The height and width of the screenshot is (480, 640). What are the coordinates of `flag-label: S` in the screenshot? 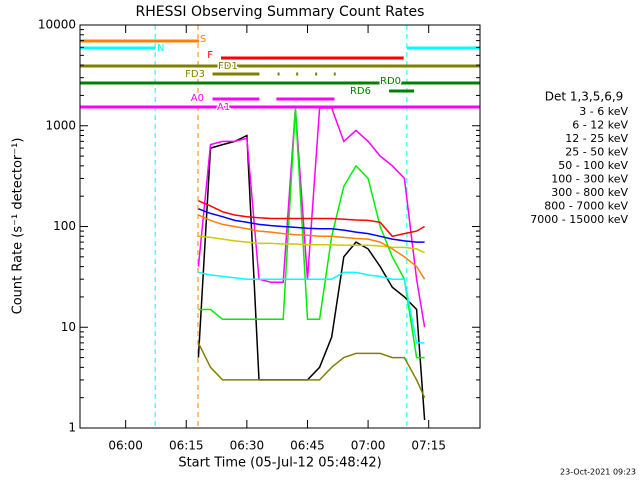 It's located at (203, 39).